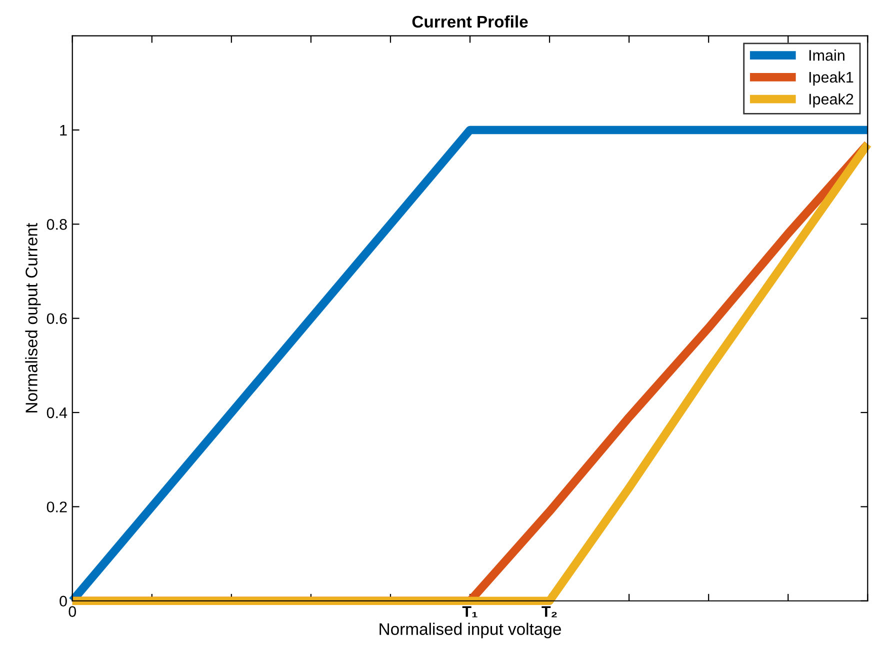  Describe the element at coordinates (470, 630) in the screenshot. I see `x-axis-title: Normalised input voltage` at that location.